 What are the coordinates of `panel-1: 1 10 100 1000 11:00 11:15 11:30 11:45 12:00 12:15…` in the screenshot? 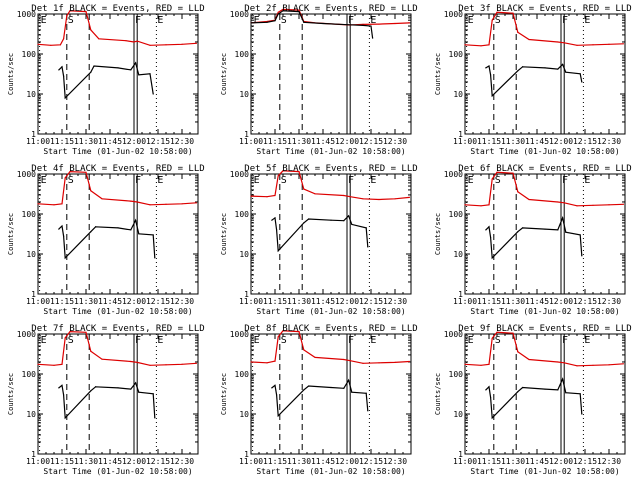 It's located at (106, 80).